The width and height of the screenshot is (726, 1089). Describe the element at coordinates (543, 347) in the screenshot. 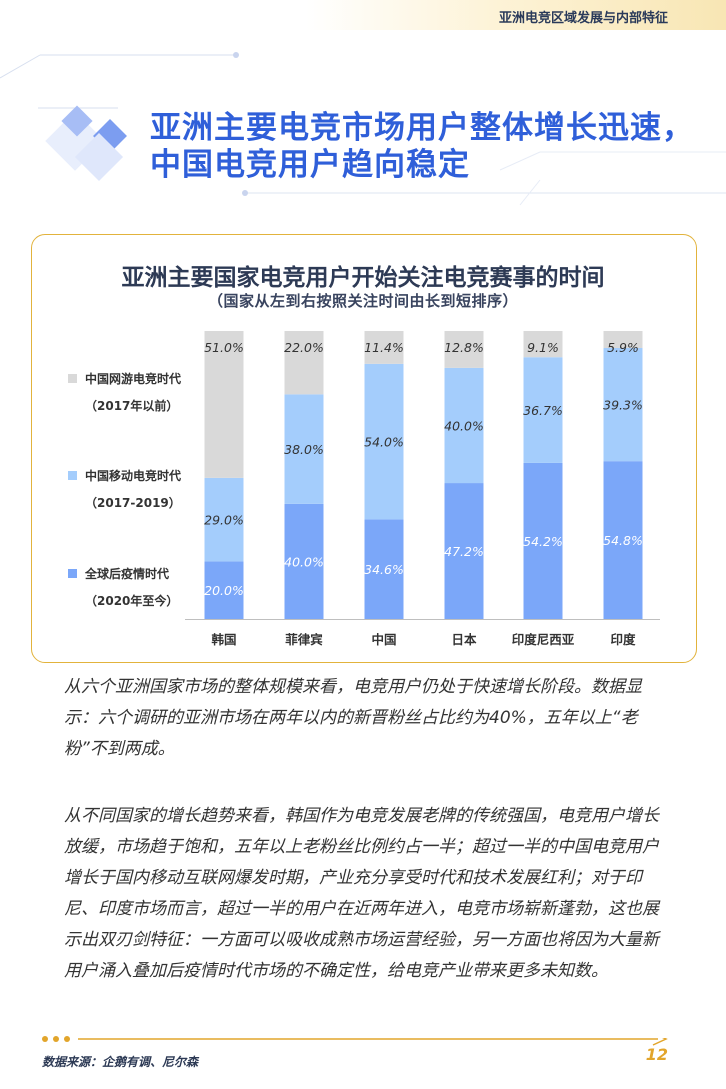

I see `data-label: 9.1%` at that location.